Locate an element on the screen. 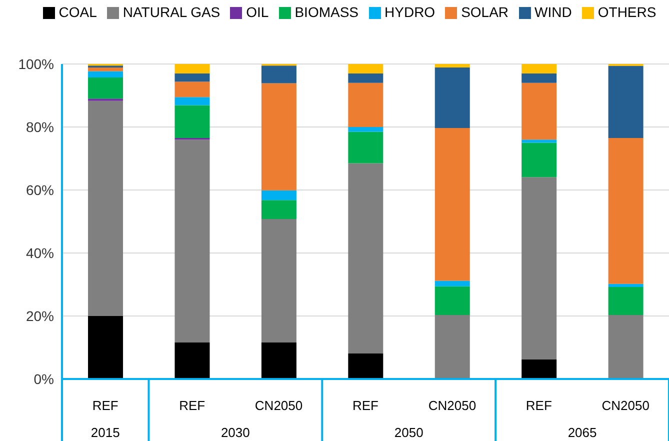 The height and width of the screenshot is (441, 669). legend-label: SOLAR is located at coordinates (485, 12).